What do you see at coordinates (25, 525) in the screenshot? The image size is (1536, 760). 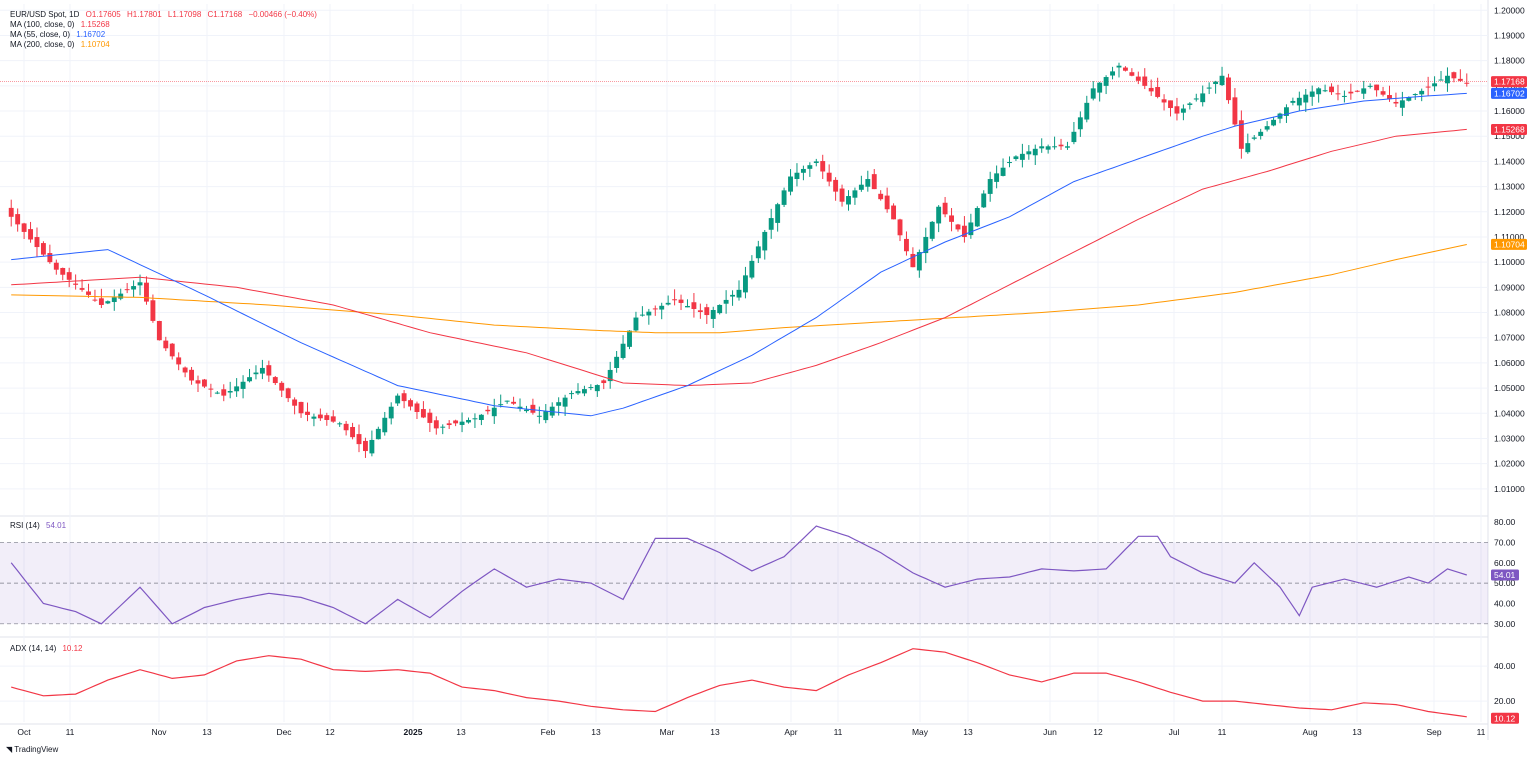 I see `rsi-label: RSI (14)` at bounding box center [25, 525].